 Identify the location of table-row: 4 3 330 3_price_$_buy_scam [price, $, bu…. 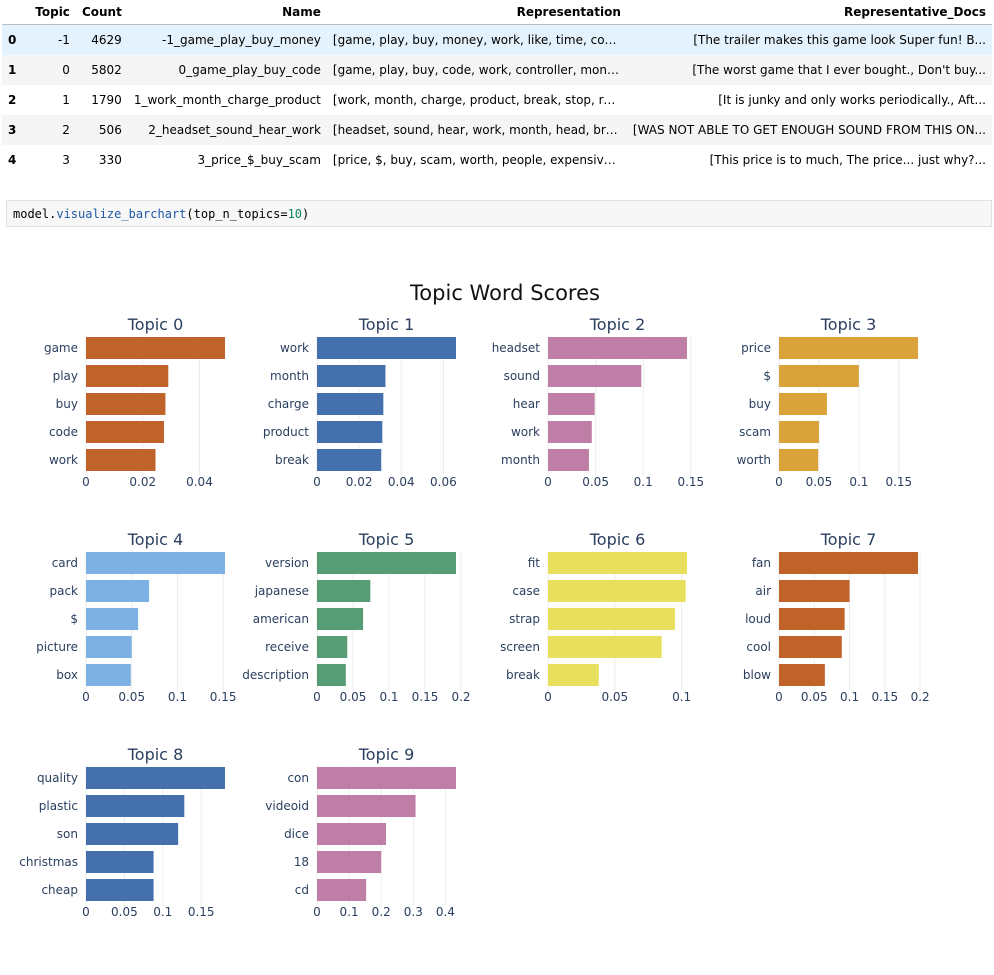
(497, 160).